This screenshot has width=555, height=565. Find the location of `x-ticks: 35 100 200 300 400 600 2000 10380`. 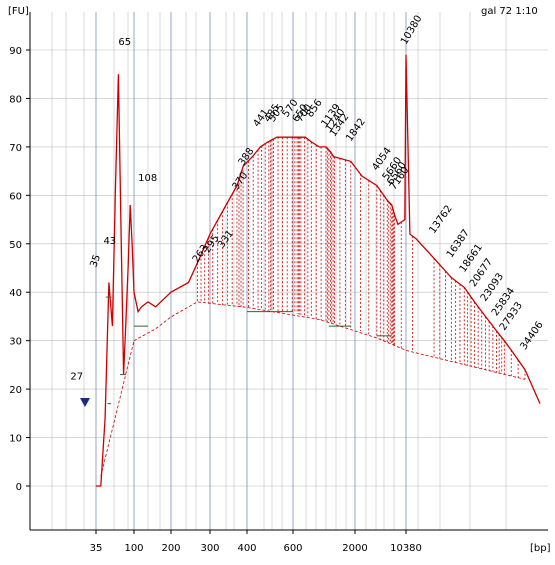

x-ticks: 35 100 200 300 400 600 2000 10380 is located at coordinates (256, 542).